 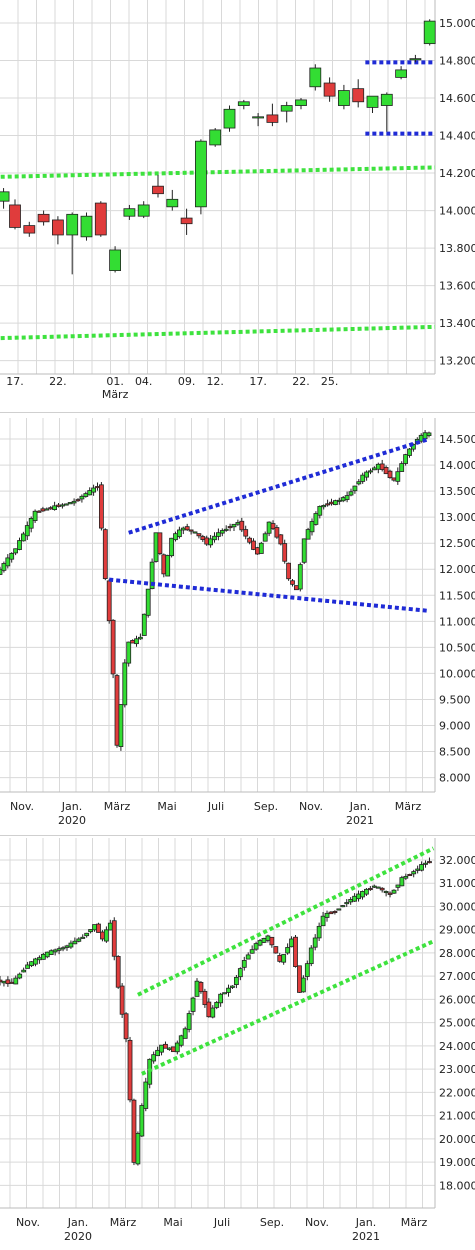 What do you see at coordinates (72, 820) in the screenshot?
I see `x-year-label: 2020` at bounding box center [72, 820].